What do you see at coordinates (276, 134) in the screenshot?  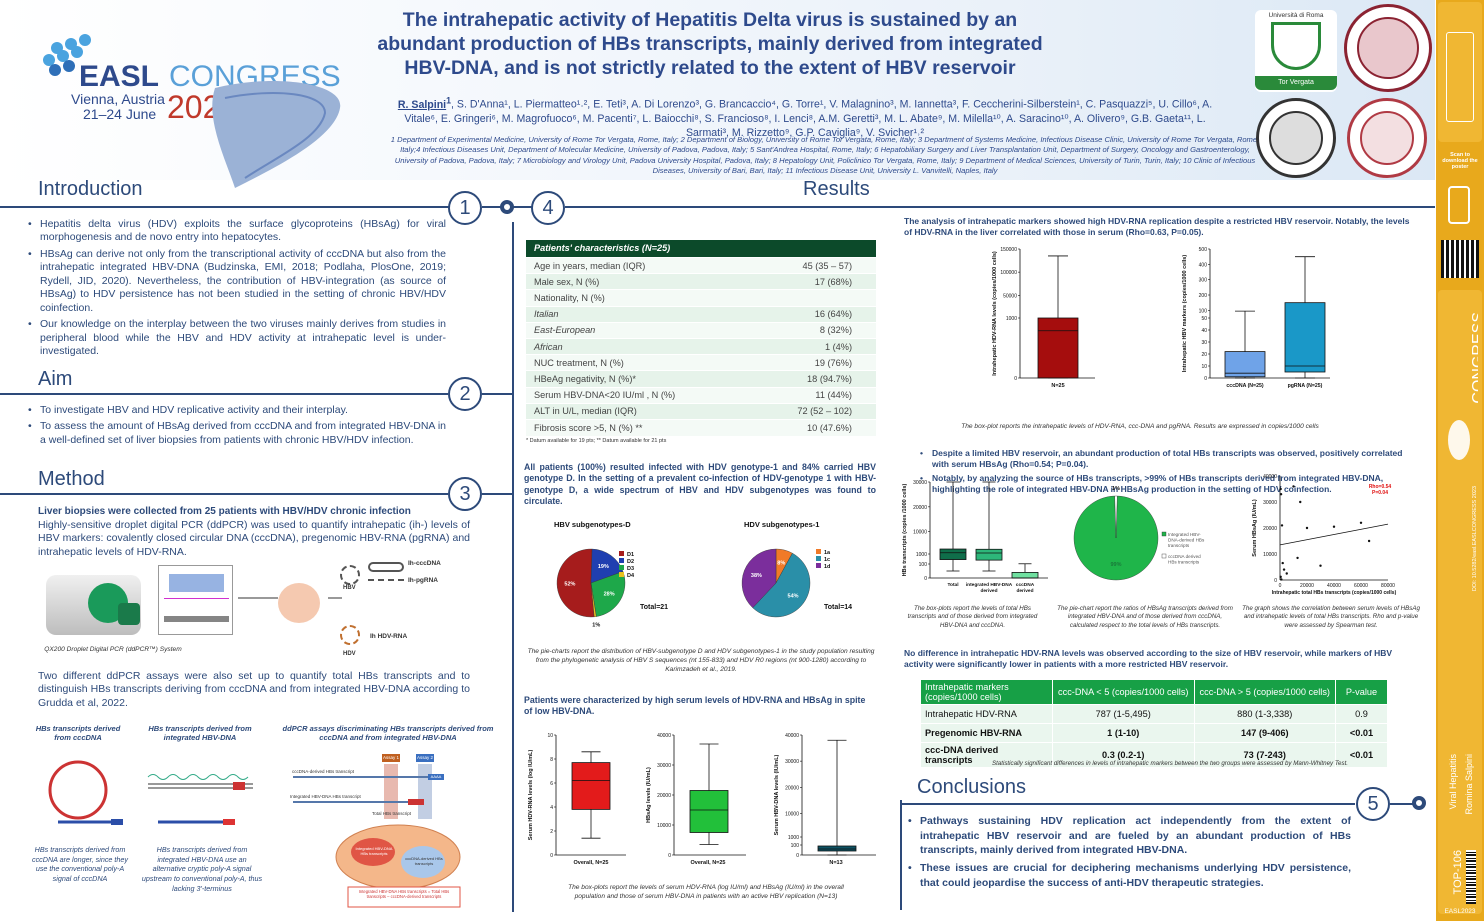 I see `liver-illustration` at bounding box center [276, 134].